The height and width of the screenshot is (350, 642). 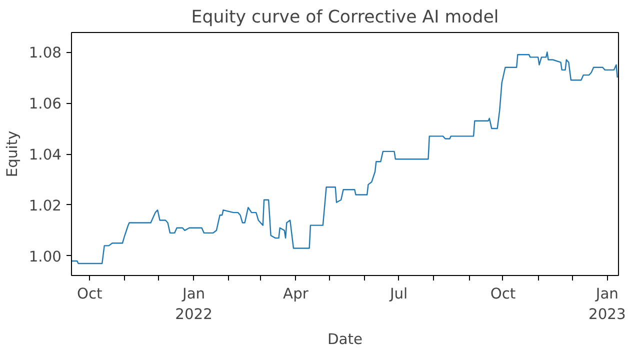 What do you see at coordinates (45, 257) in the screenshot?
I see `y-tick-label: 1.00` at bounding box center [45, 257].